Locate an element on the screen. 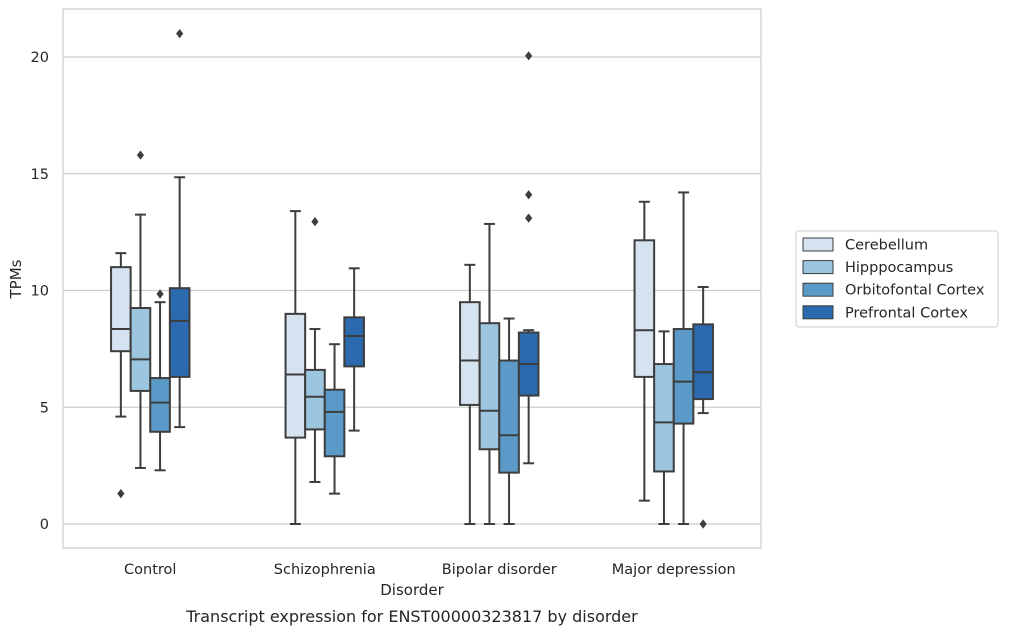  y-tick-labels: 0 5 10 15 20 is located at coordinates (40, 291).